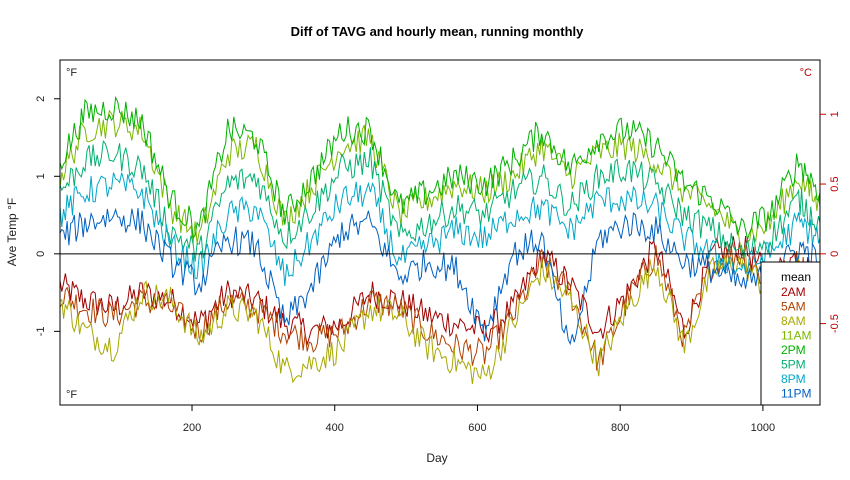  What do you see at coordinates (192, 428) in the screenshot?
I see `x-tick-label: 200` at bounding box center [192, 428].